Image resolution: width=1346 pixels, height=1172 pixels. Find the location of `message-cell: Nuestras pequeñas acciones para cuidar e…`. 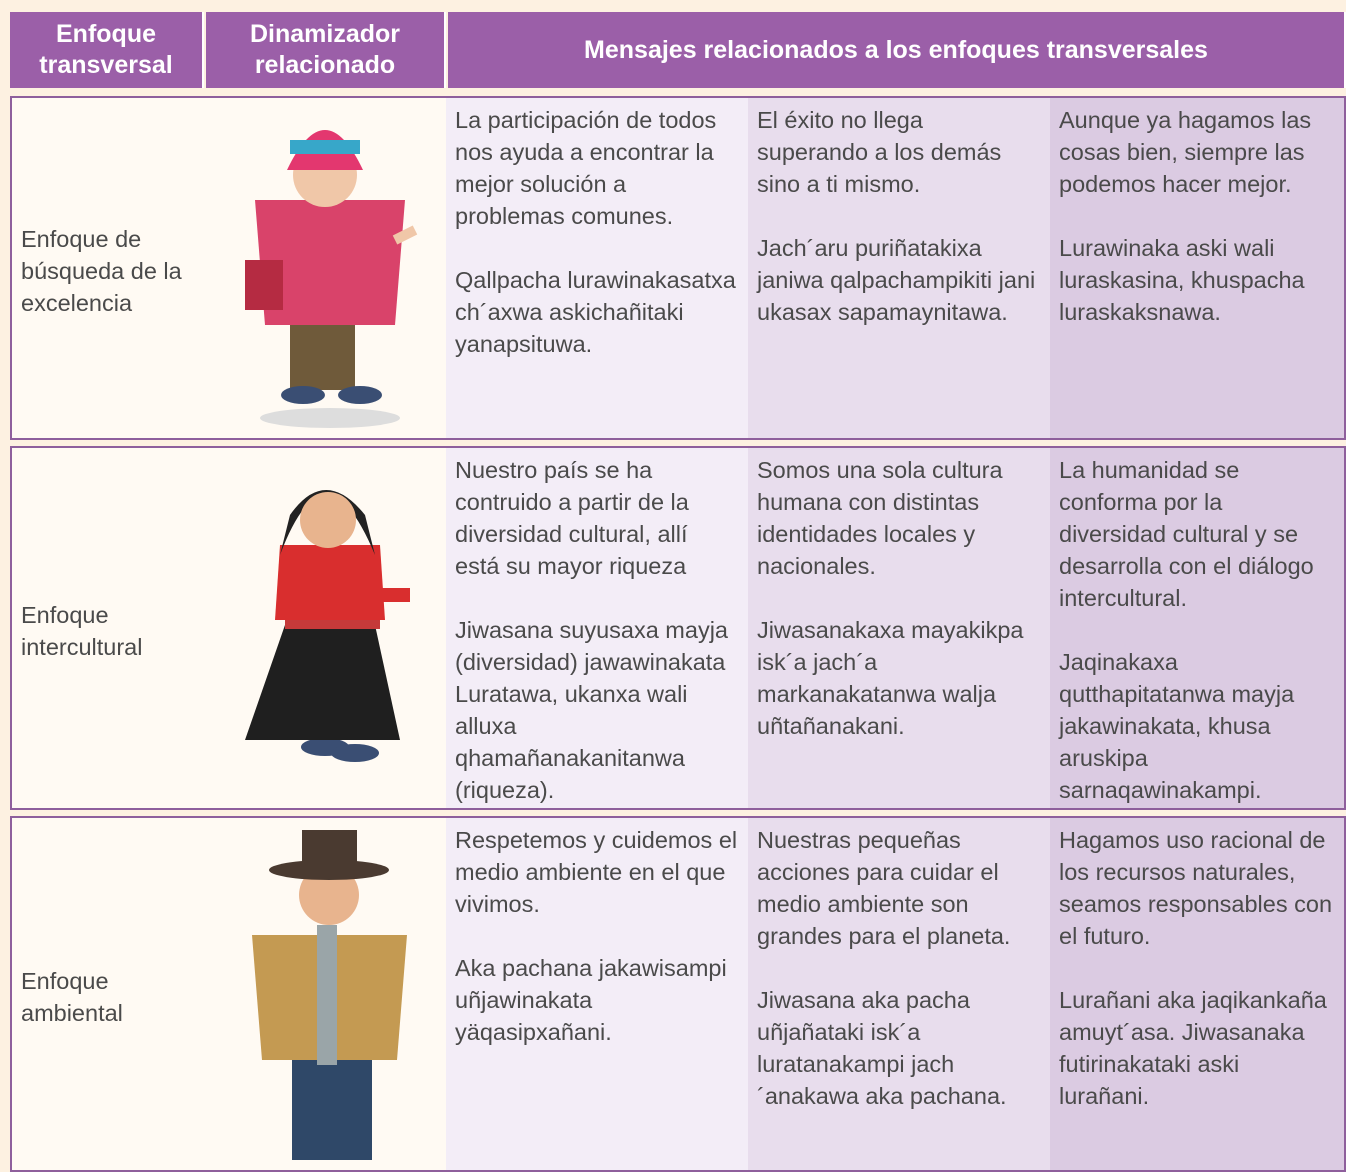

message-cell: Nuestras pequeñas acciones para cuidar e… is located at coordinates (900, 994).